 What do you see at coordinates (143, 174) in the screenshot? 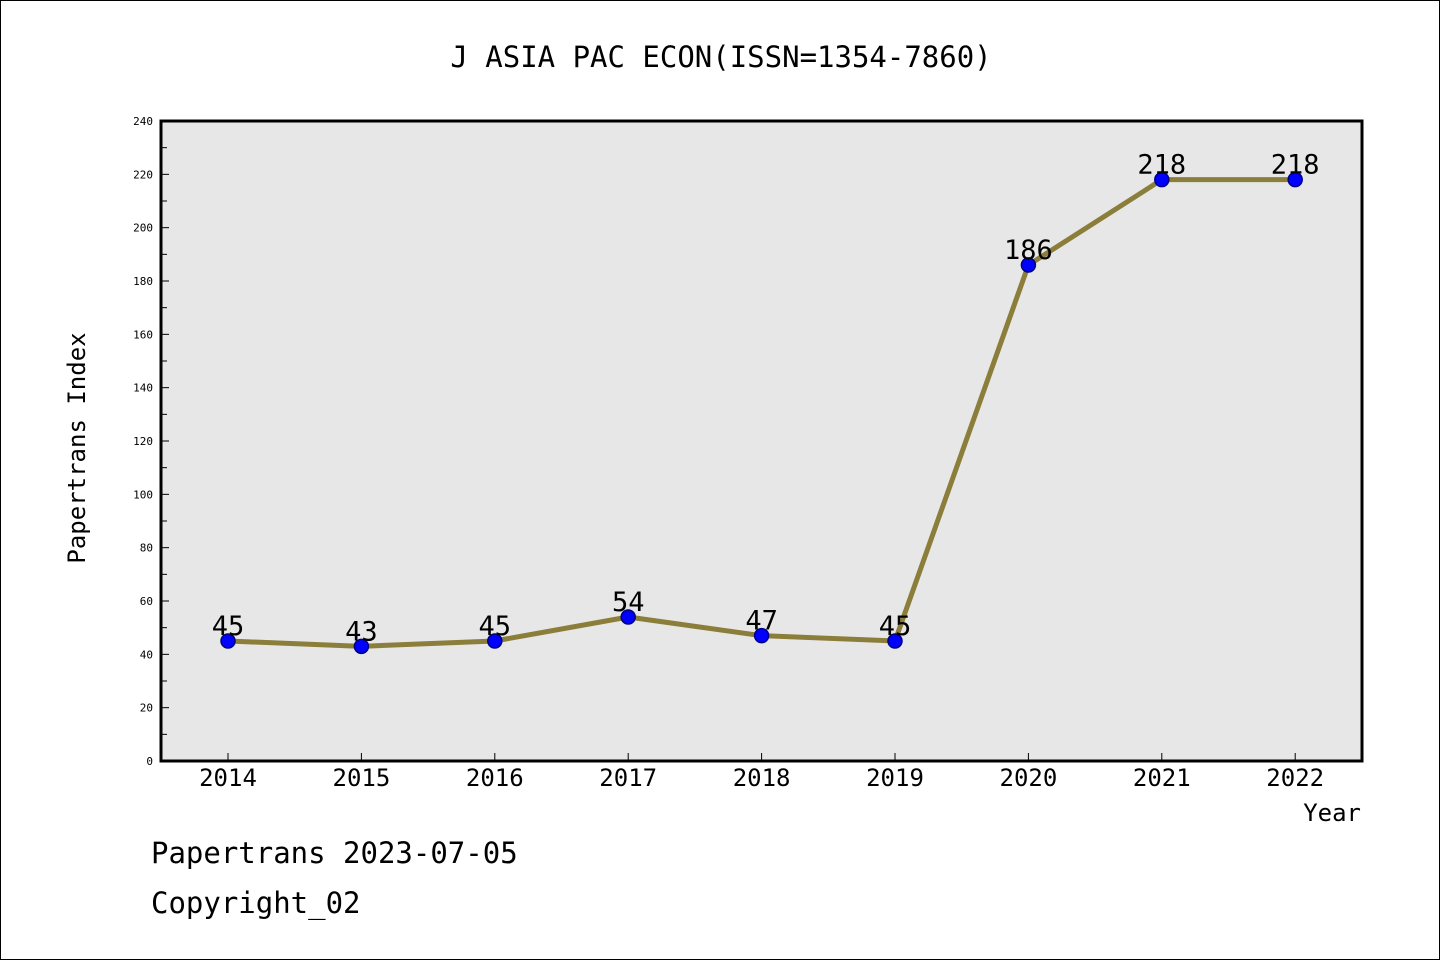
I see `y-tick-label: 220` at bounding box center [143, 174].